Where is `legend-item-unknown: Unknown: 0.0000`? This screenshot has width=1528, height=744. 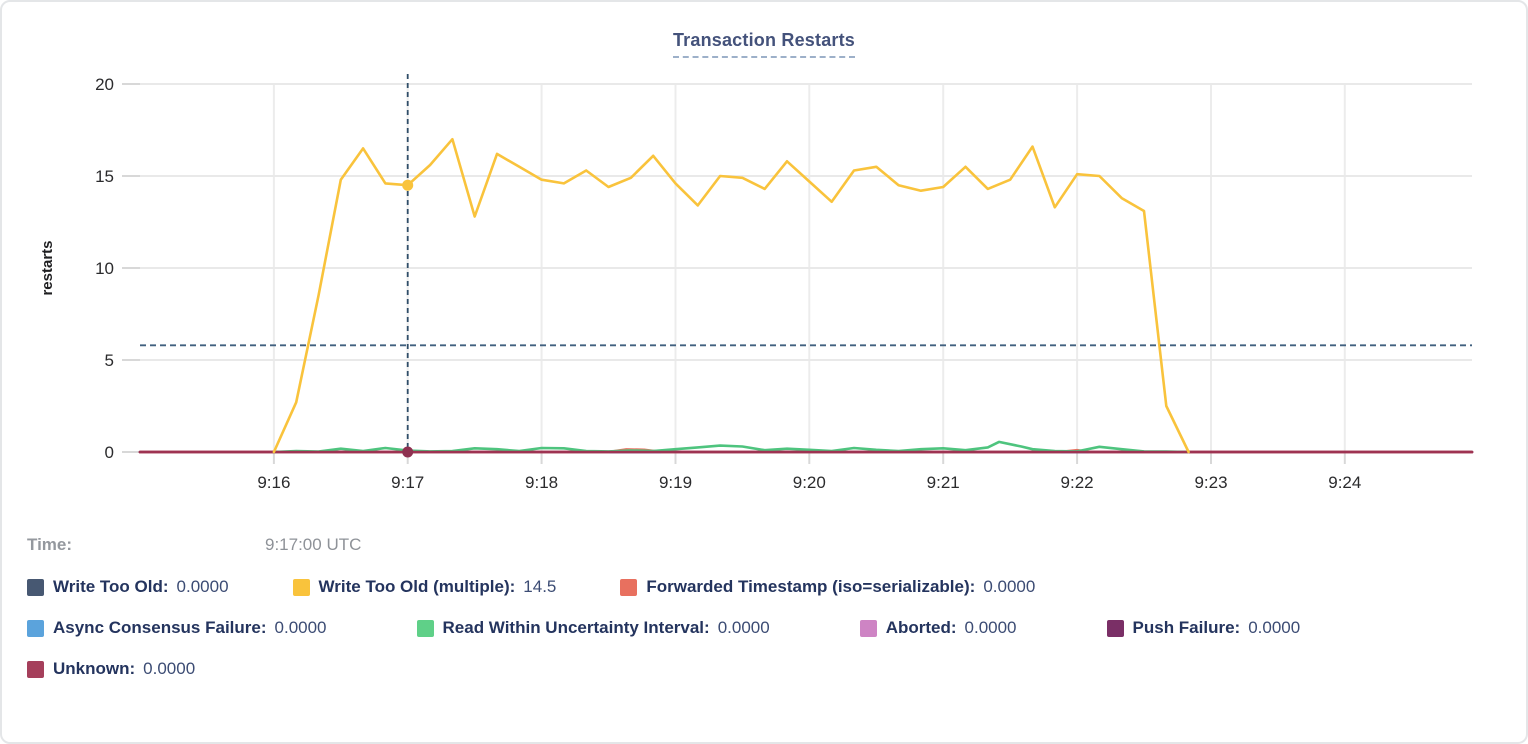 legend-item-unknown: Unknown: 0.0000 is located at coordinates (111, 669).